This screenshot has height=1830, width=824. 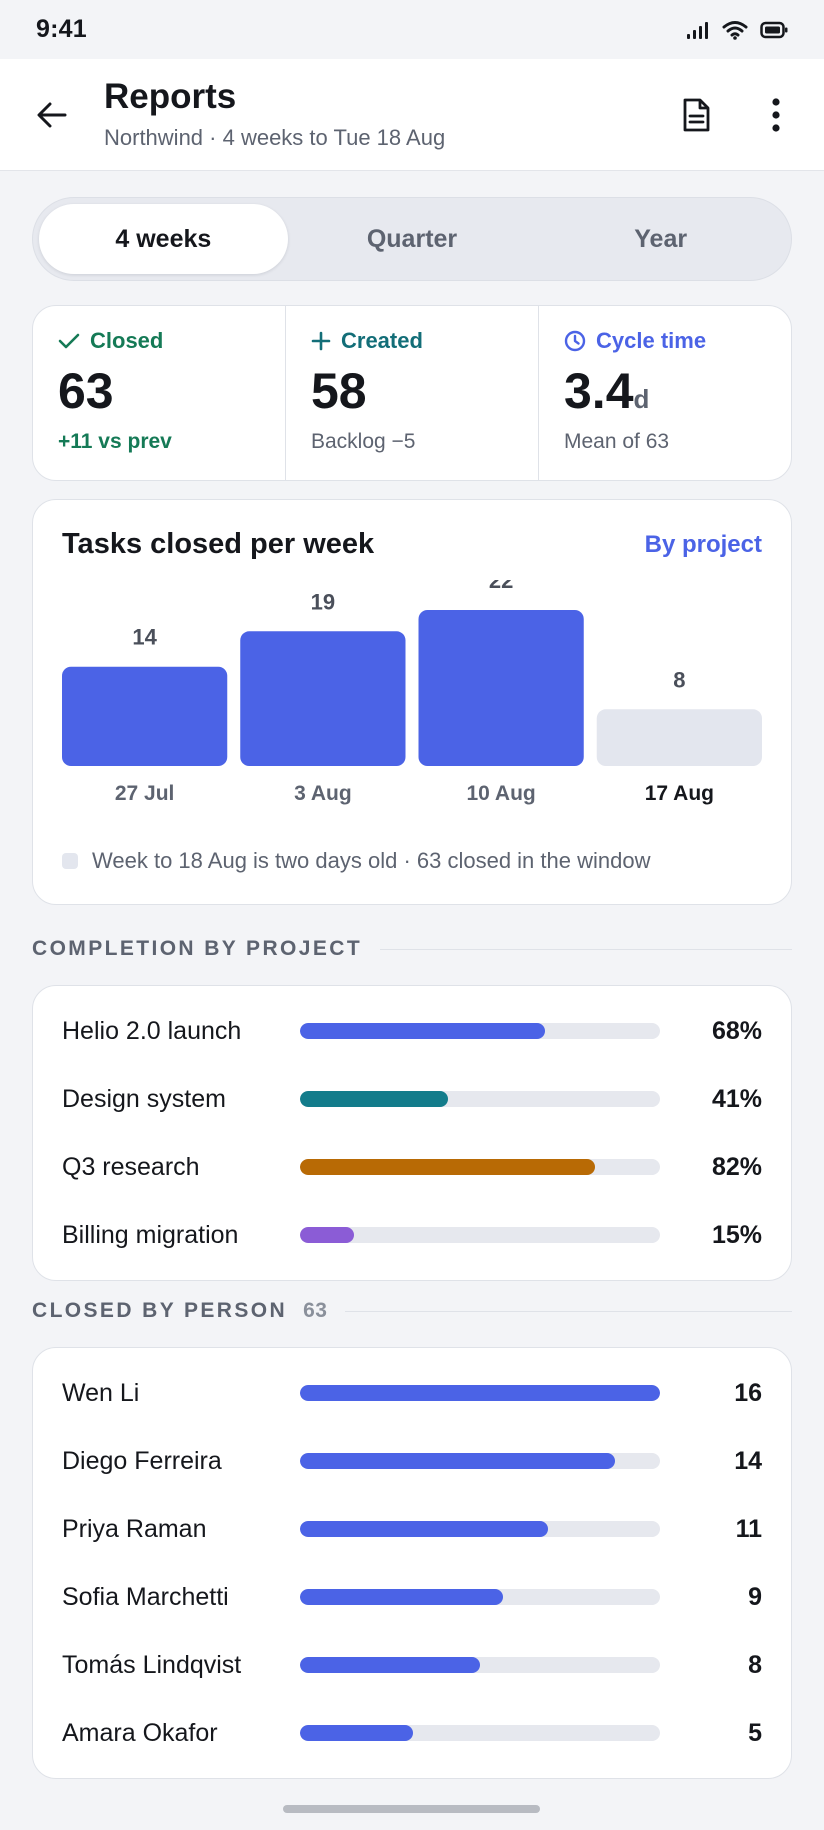 What do you see at coordinates (115, 441) in the screenshot?
I see `kpi-delta: +11 vs prev` at bounding box center [115, 441].